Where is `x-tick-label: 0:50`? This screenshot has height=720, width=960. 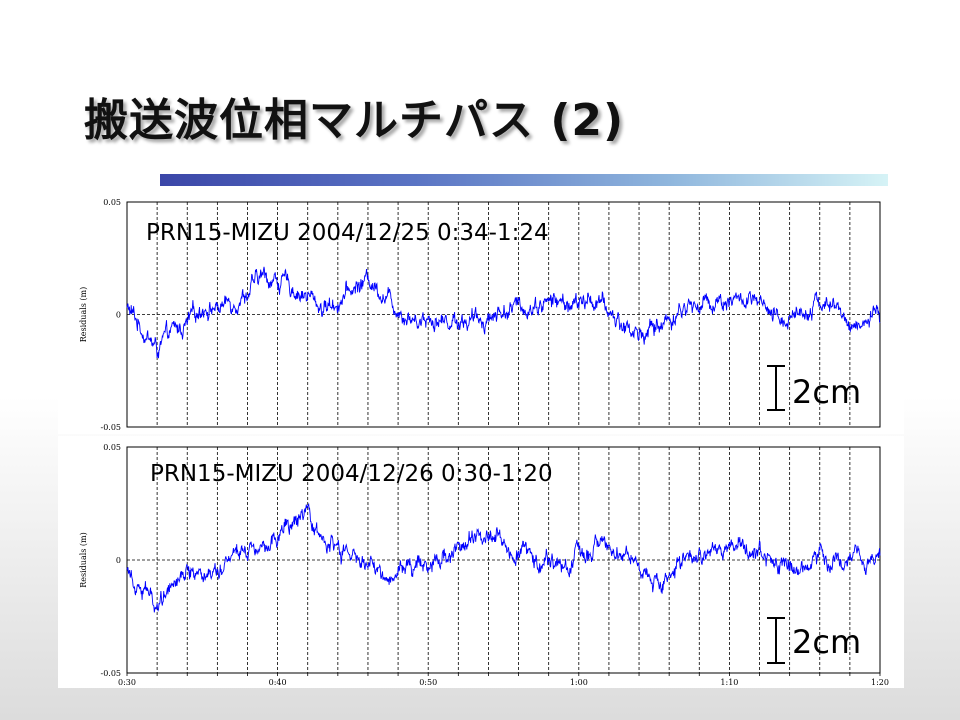
x-tick-label: 0:50 is located at coordinates (428, 682).